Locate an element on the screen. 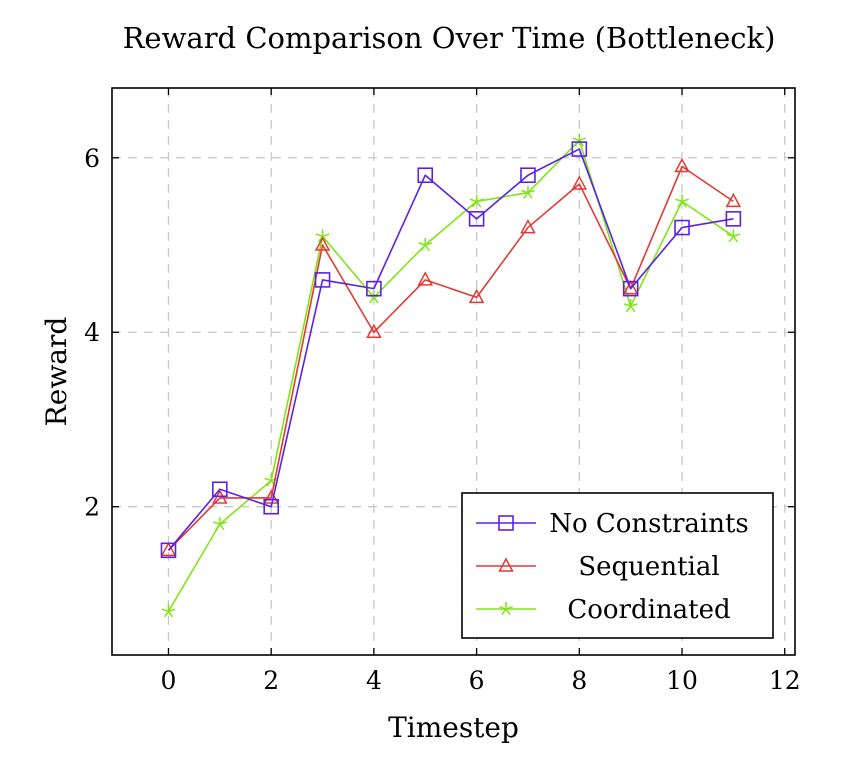 This screenshot has width=862, height=775. y-tick-label: 2 is located at coordinates (92, 507).